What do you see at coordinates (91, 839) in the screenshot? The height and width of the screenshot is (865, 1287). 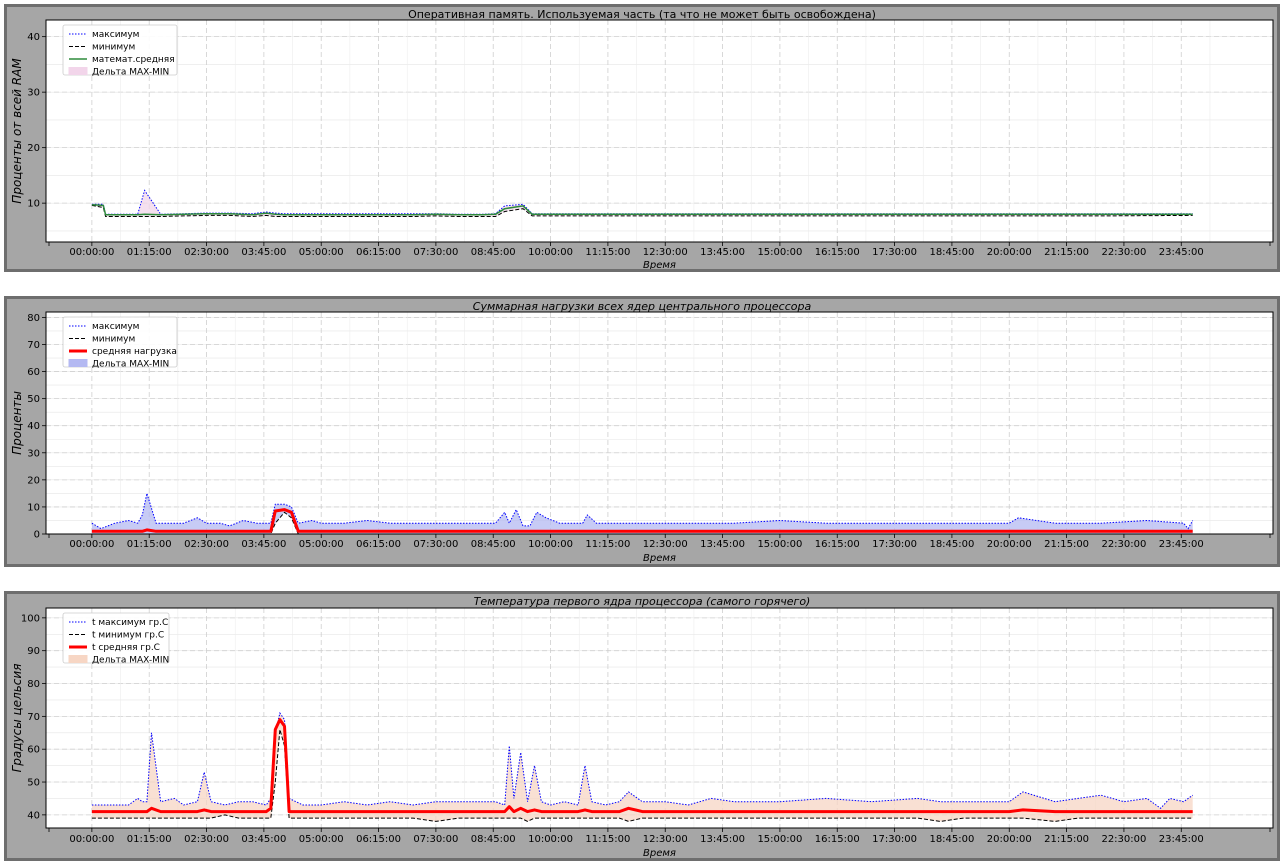 I see `x-tick-label: 00:00:00` at bounding box center [91, 839].